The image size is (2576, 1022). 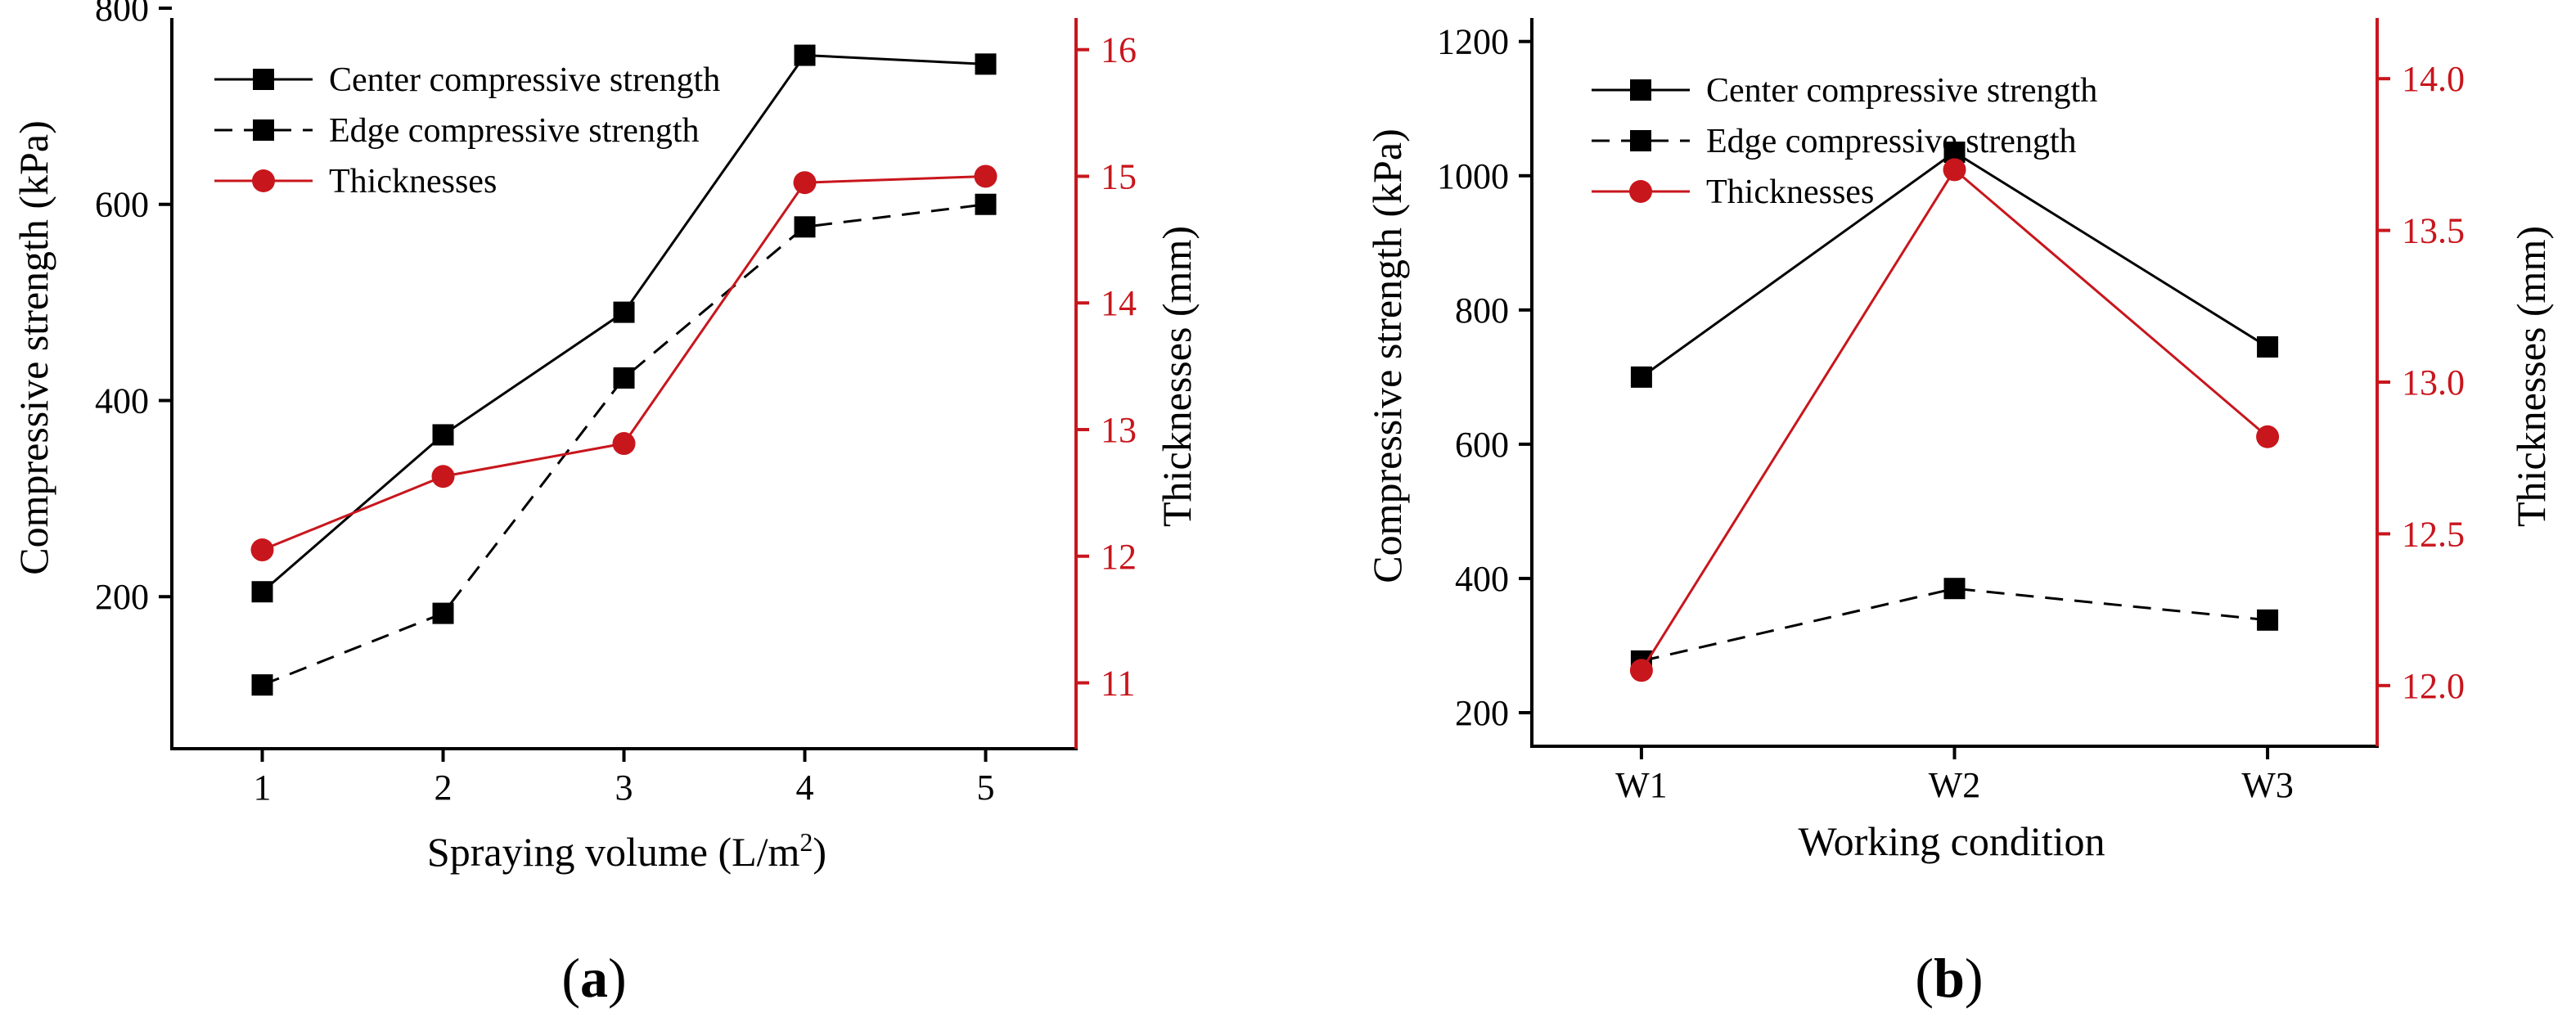 I want to click on y-tick-label-left-b: 600, so click(x=1482, y=445).